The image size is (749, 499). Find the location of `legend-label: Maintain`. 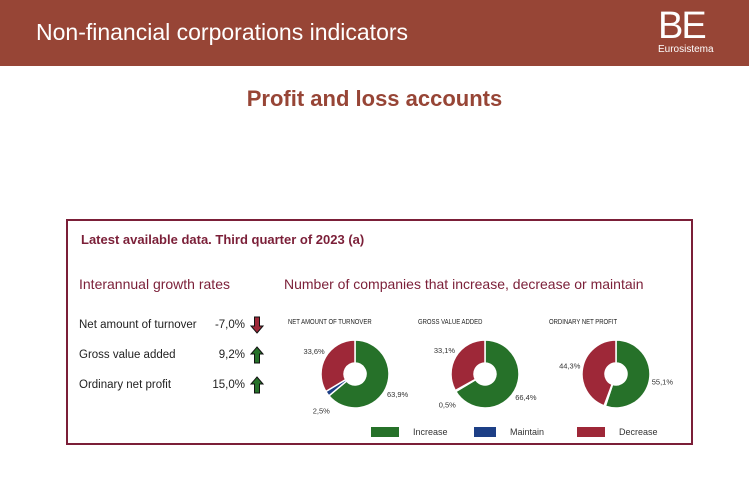

legend-label: Maintain is located at coordinates (527, 432).